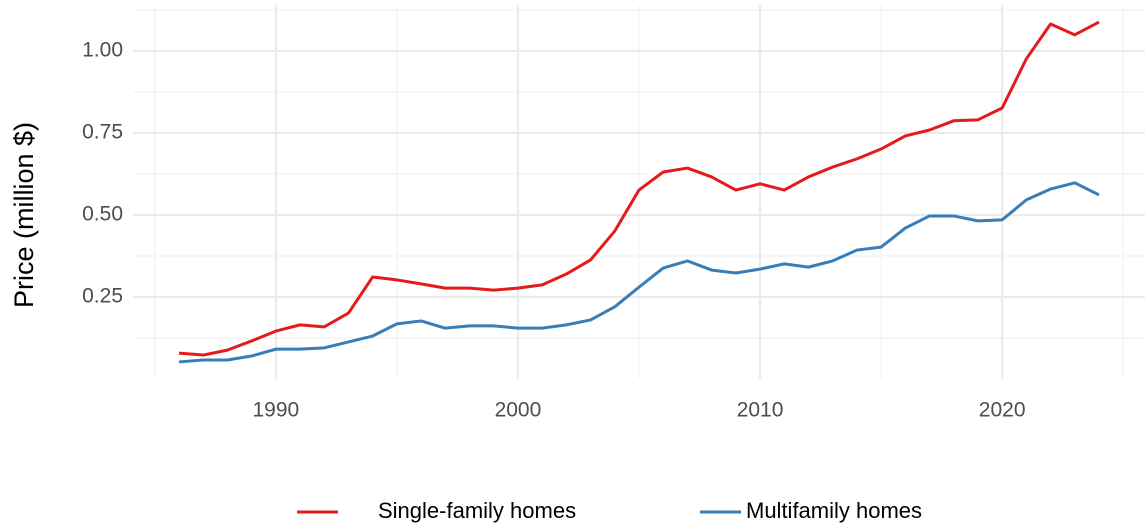 The image size is (1147, 529). Describe the element at coordinates (102, 131) in the screenshot. I see `y-tick-label: 0.75` at that location.